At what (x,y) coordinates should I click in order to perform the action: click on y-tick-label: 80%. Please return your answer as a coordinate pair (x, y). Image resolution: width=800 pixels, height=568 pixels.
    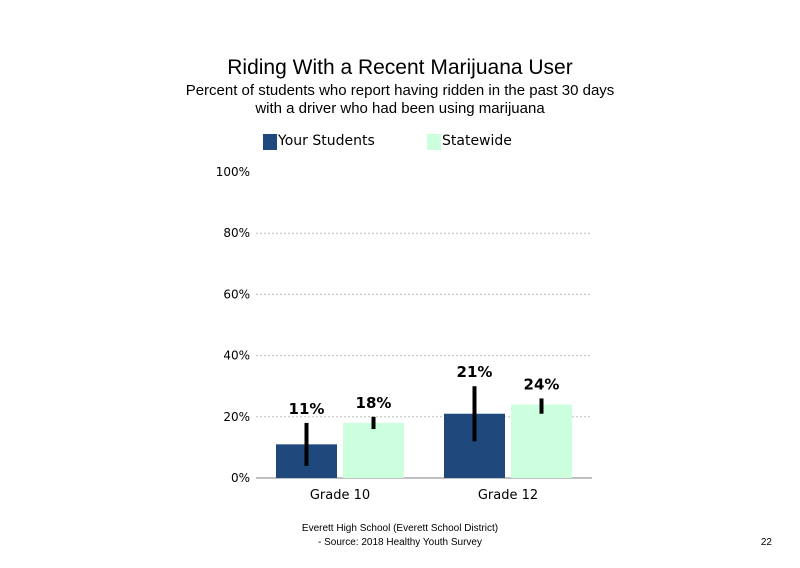
    Looking at the image, I should click on (236, 233).